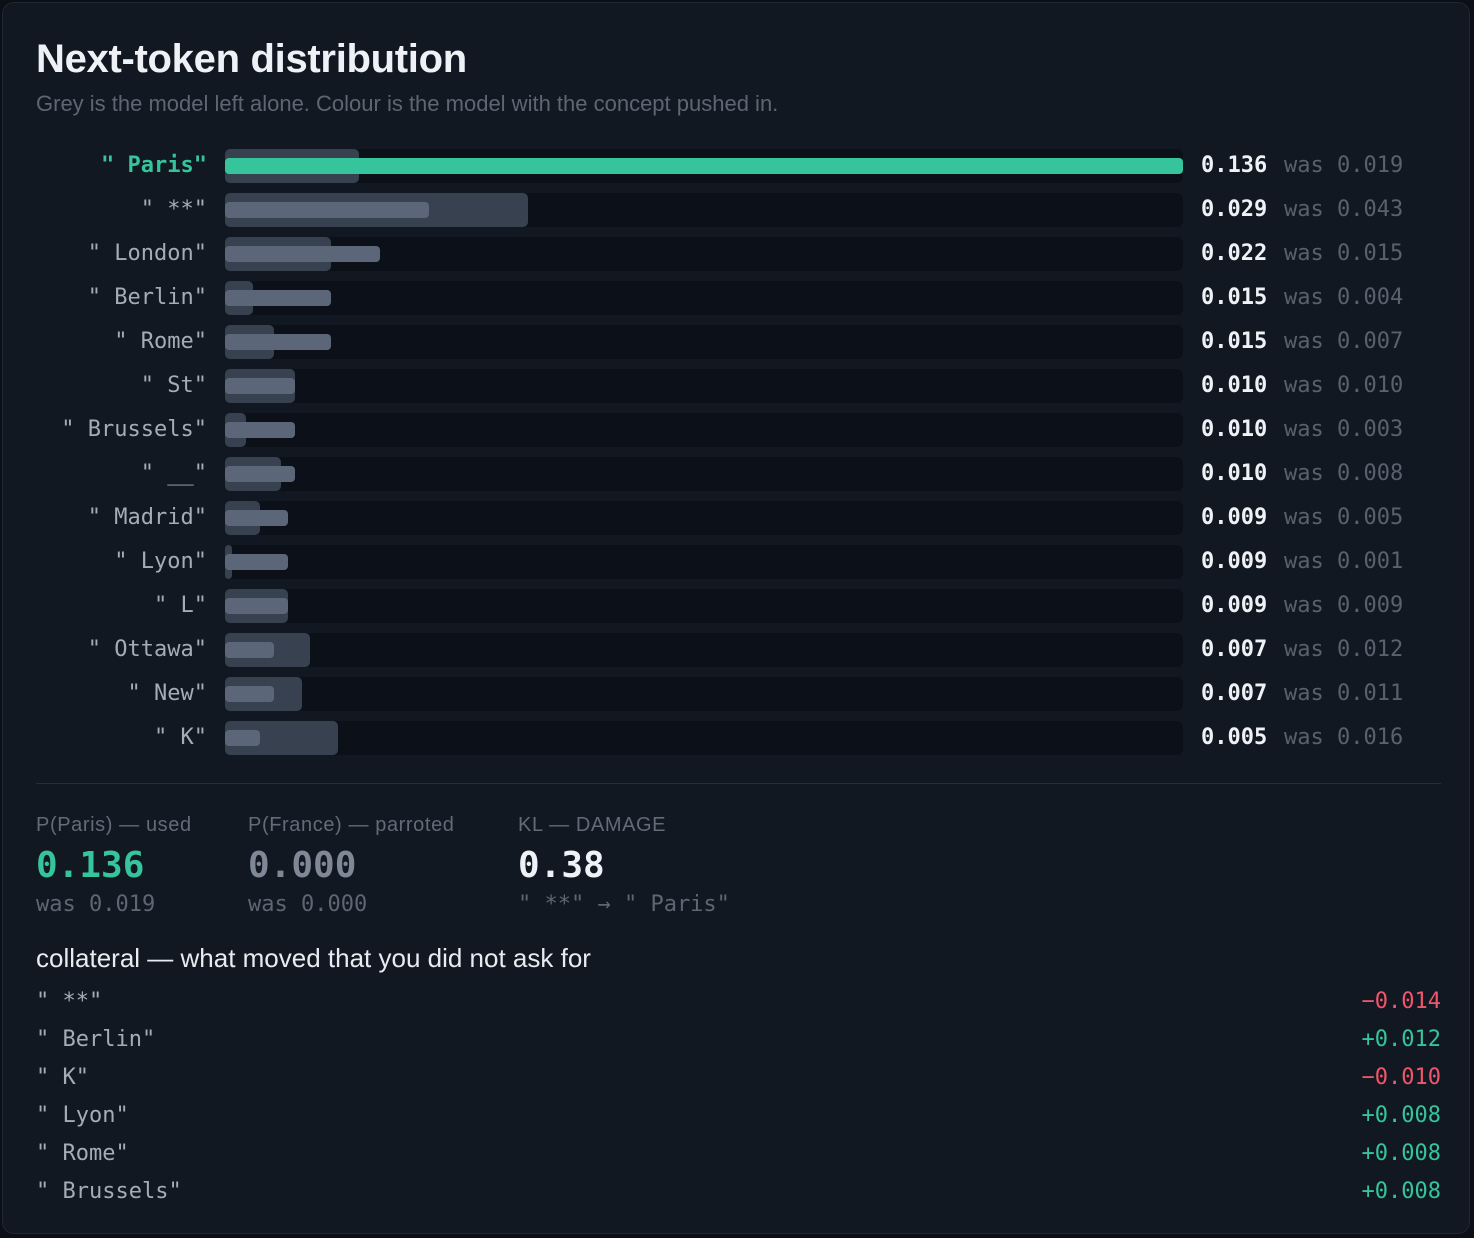 The height and width of the screenshot is (1238, 1474). Describe the element at coordinates (180, 605) in the screenshot. I see `token-label: " L"` at that location.